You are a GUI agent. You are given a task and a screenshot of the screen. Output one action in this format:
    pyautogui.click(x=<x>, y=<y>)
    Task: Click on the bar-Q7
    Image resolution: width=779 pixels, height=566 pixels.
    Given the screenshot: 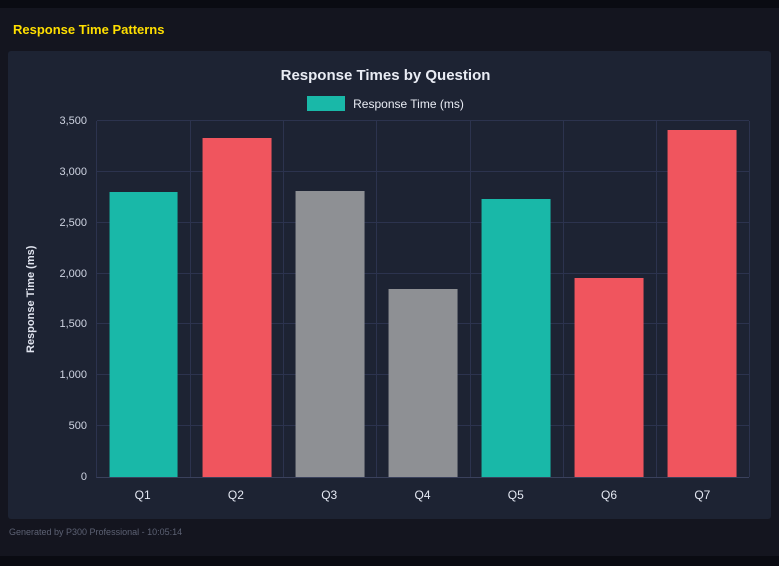 What is the action you would take?
    pyautogui.click(x=702, y=303)
    